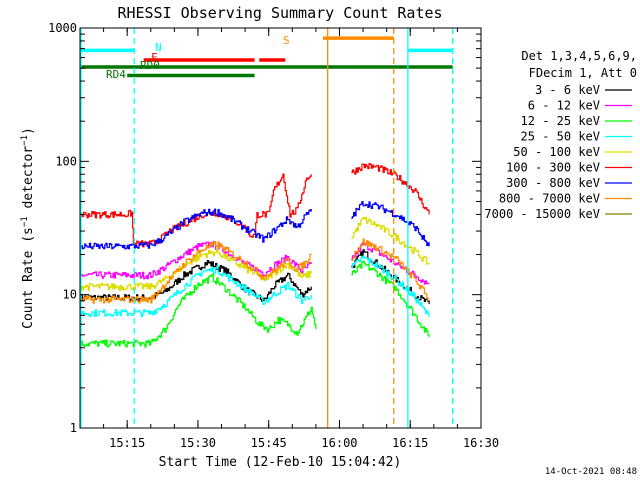  What do you see at coordinates (66, 161) in the screenshot?
I see `y-tick-label-100: 100` at bounding box center [66, 161].